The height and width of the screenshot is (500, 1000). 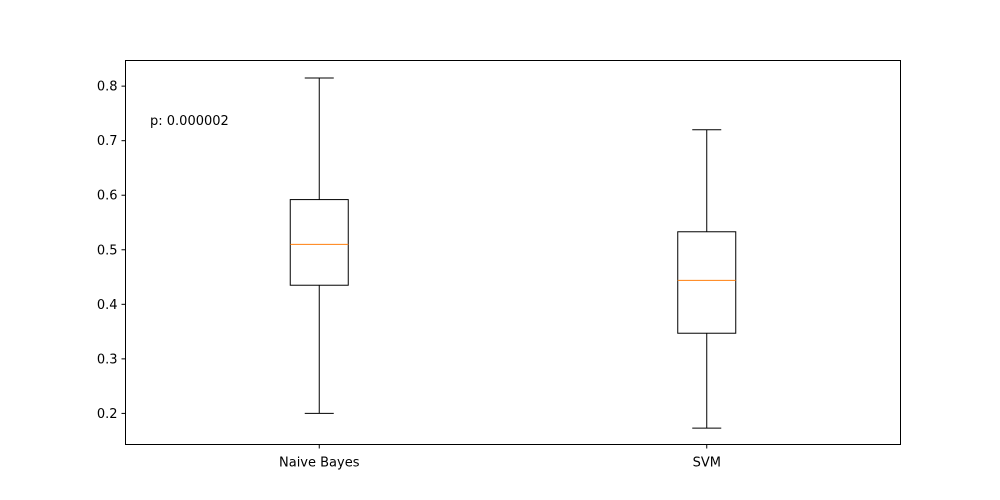 I want to click on y-tick-label: 0.6, so click(x=107, y=196).